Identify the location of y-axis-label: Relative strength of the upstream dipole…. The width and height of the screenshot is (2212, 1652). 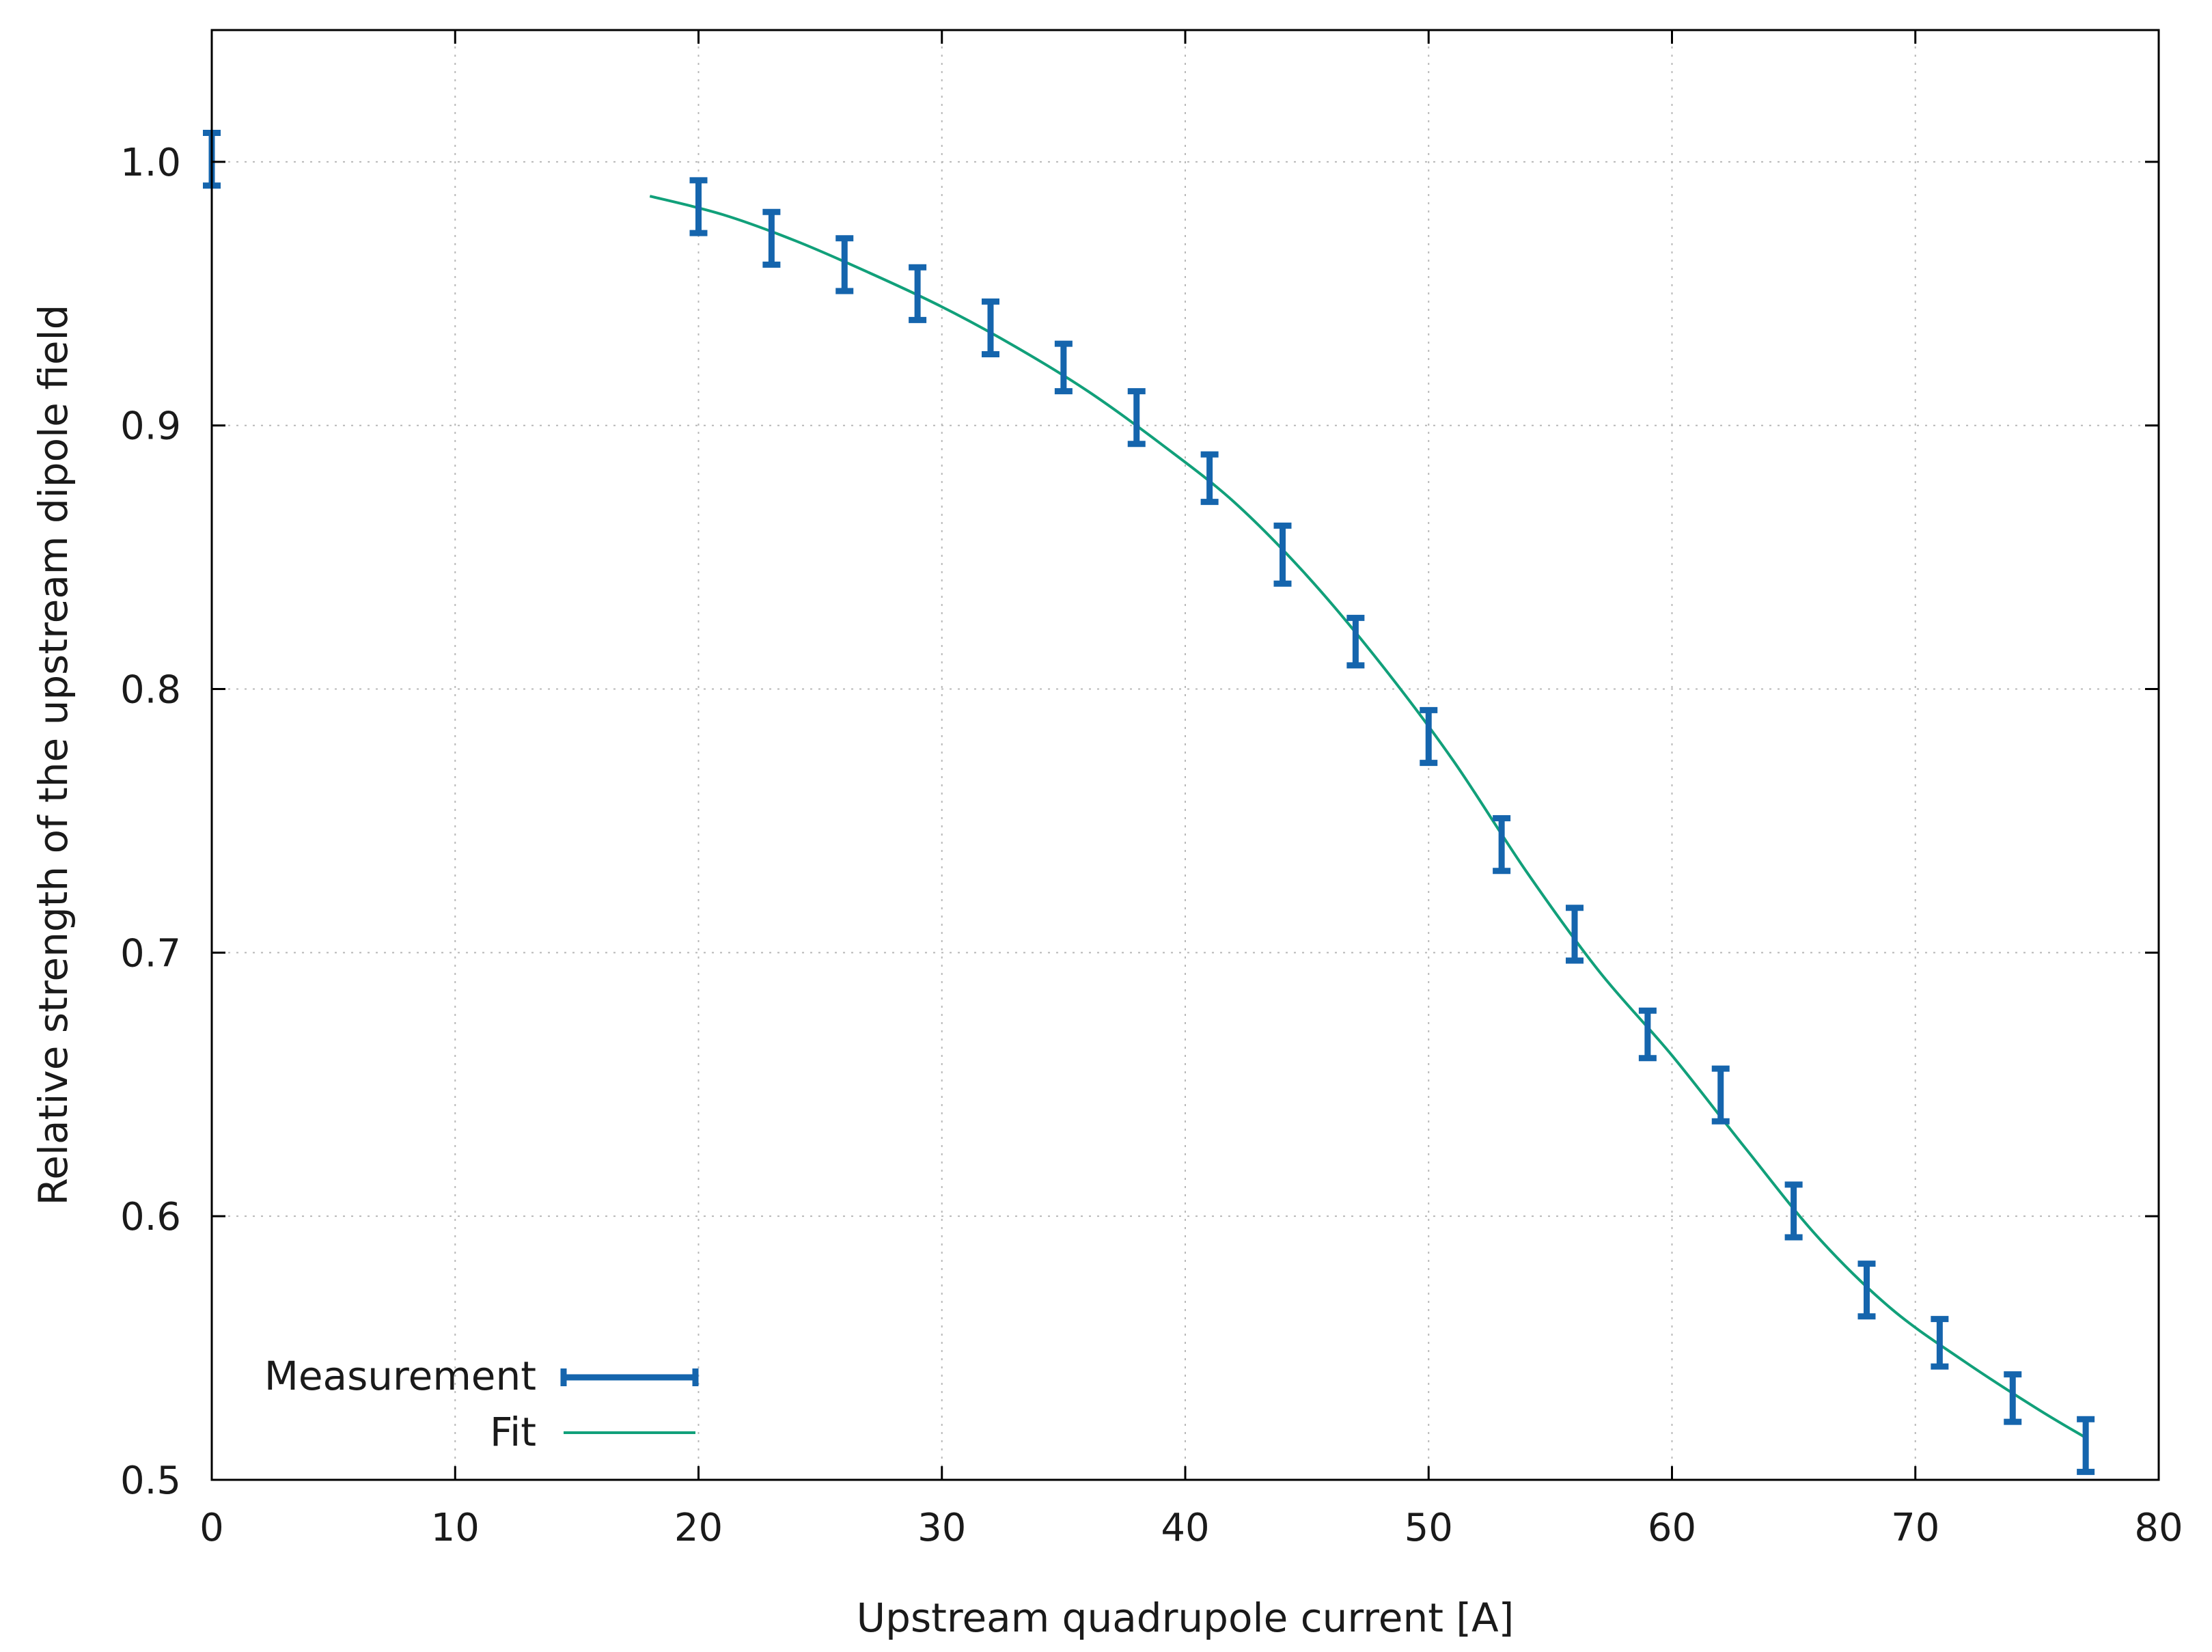
(54, 756).